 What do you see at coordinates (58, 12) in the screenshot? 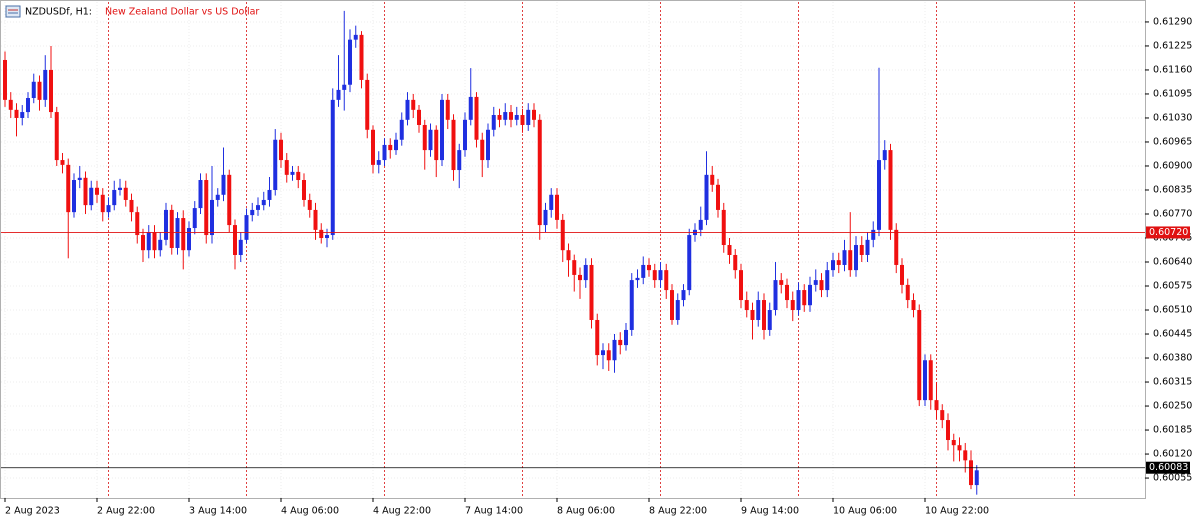
I see `chart-symbol: NZDUSDf, H1:` at bounding box center [58, 12].